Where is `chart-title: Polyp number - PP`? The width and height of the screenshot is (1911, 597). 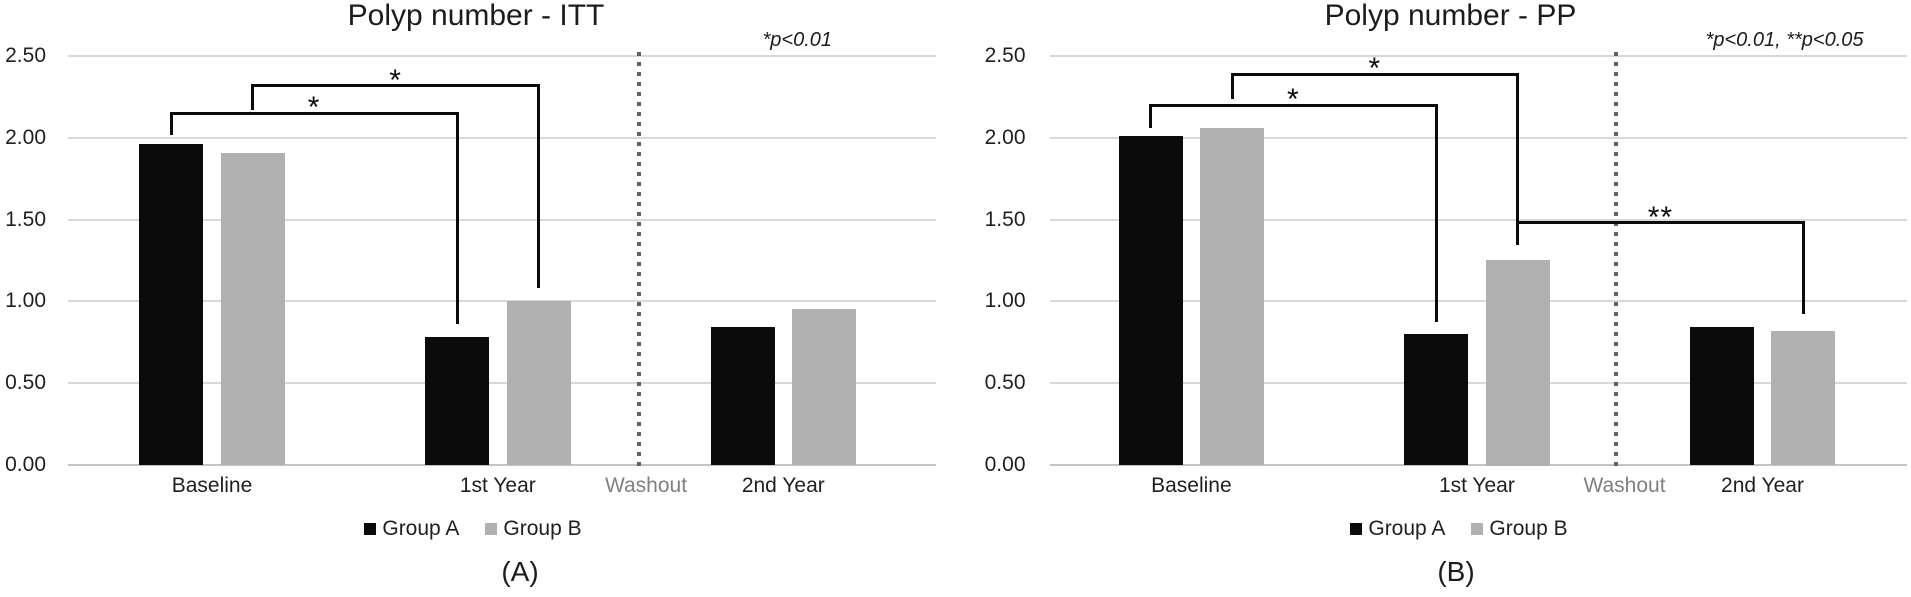
chart-title: Polyp number - PP is located at coordinates (1450, 16).